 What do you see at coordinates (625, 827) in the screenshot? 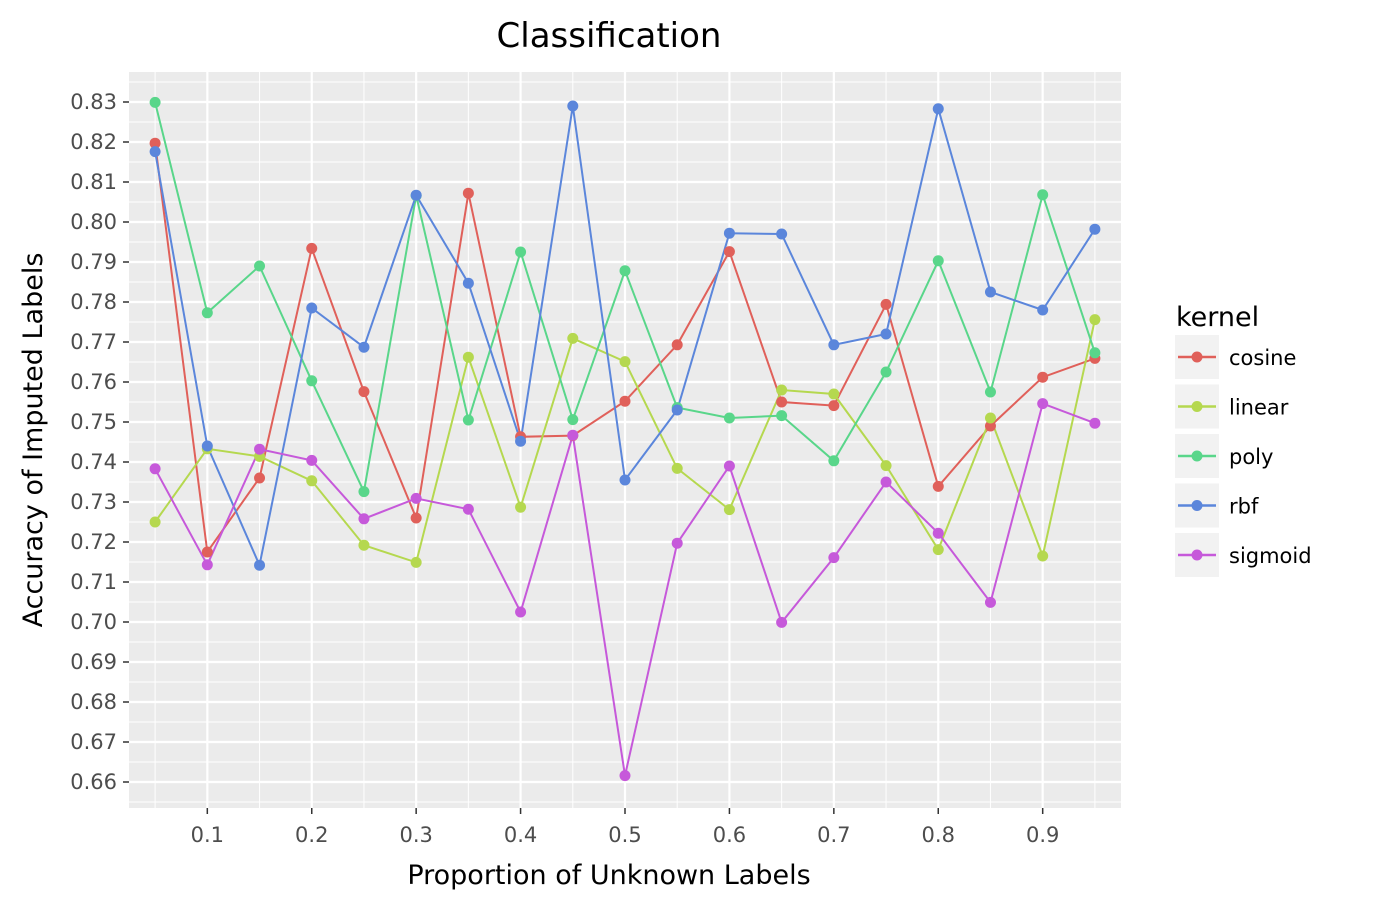
I see `x-axis-ticks: 0.1 0.2 0.3 0.4 0.5 0.6 0.7 0.8 0.9` at bounding box center [625, 827].